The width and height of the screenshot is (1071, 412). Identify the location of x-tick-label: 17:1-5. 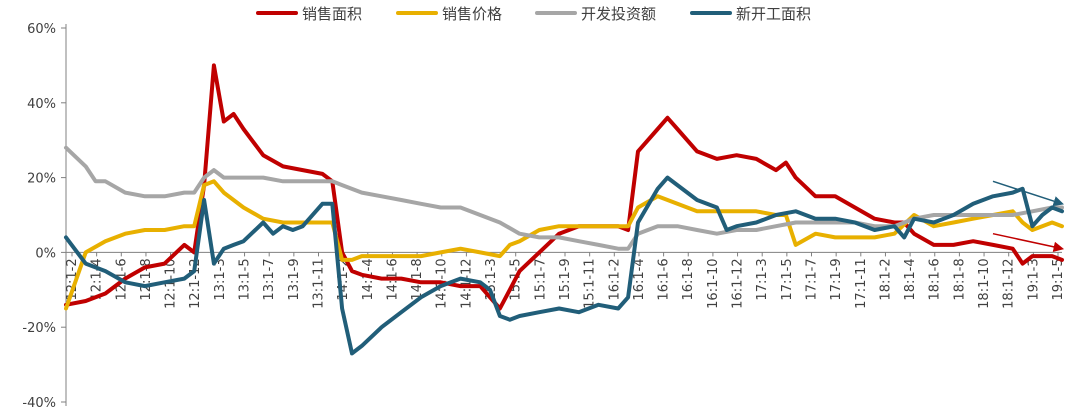
(787, 279).